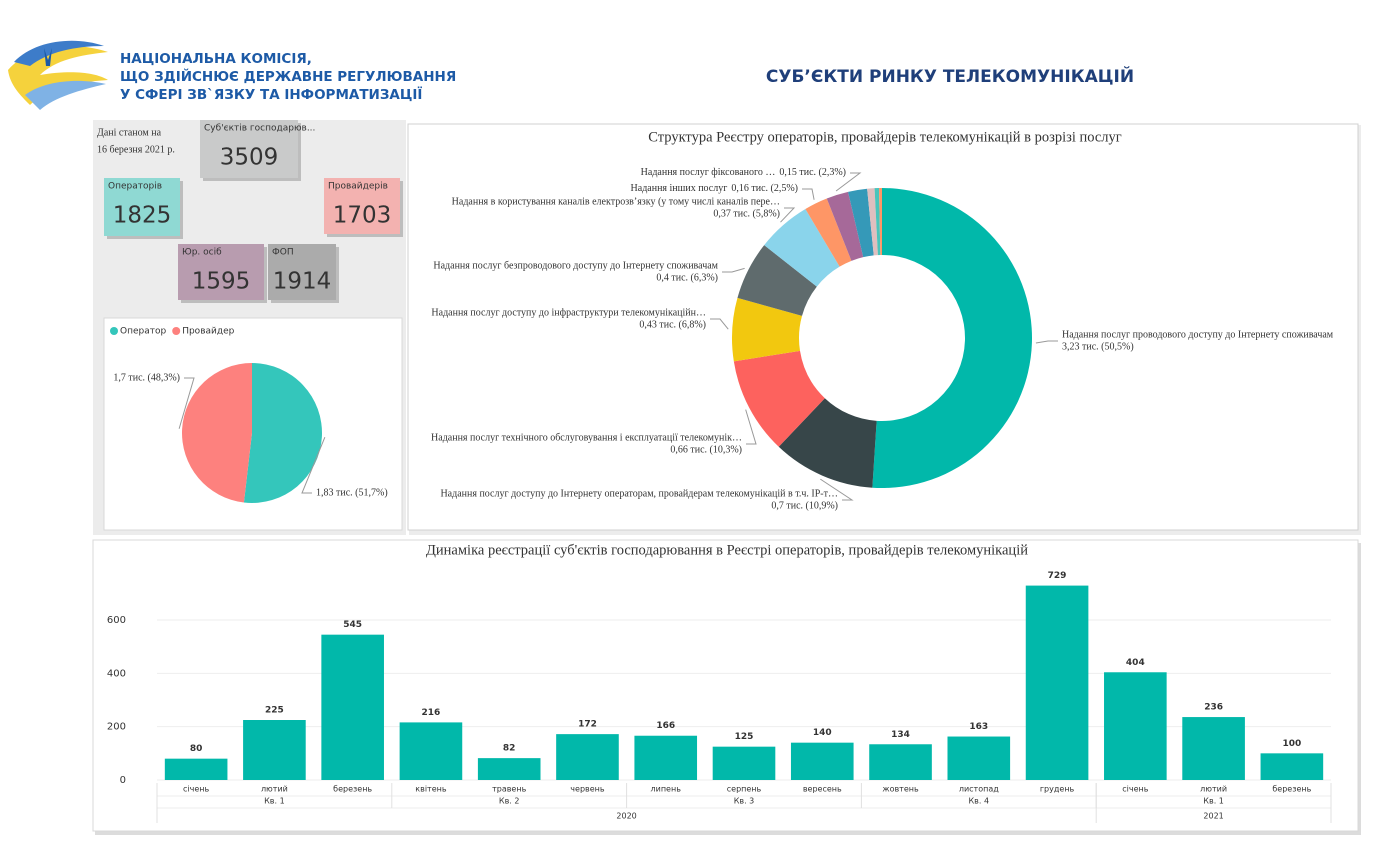 The image size is (1393, 843). I want to click on pie-slice, so click(282, 433).